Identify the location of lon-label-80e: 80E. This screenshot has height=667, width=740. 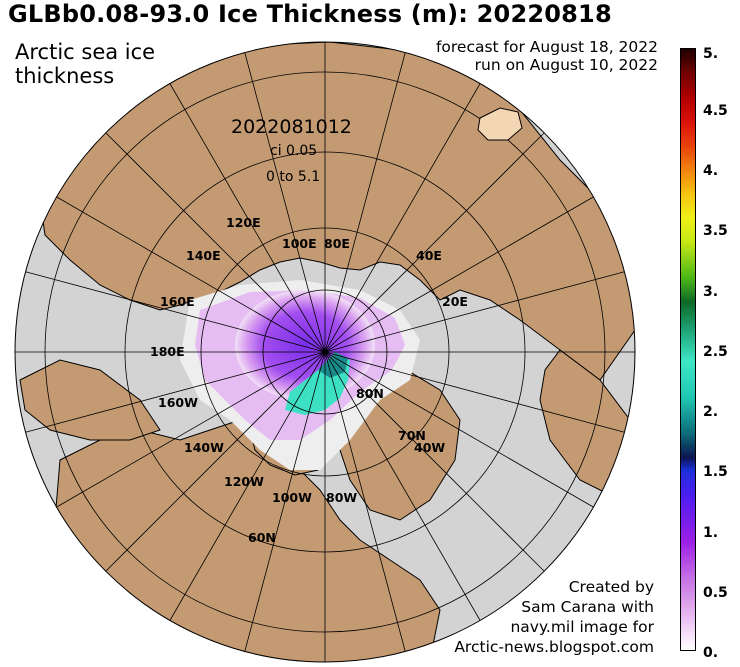
(337, 243).